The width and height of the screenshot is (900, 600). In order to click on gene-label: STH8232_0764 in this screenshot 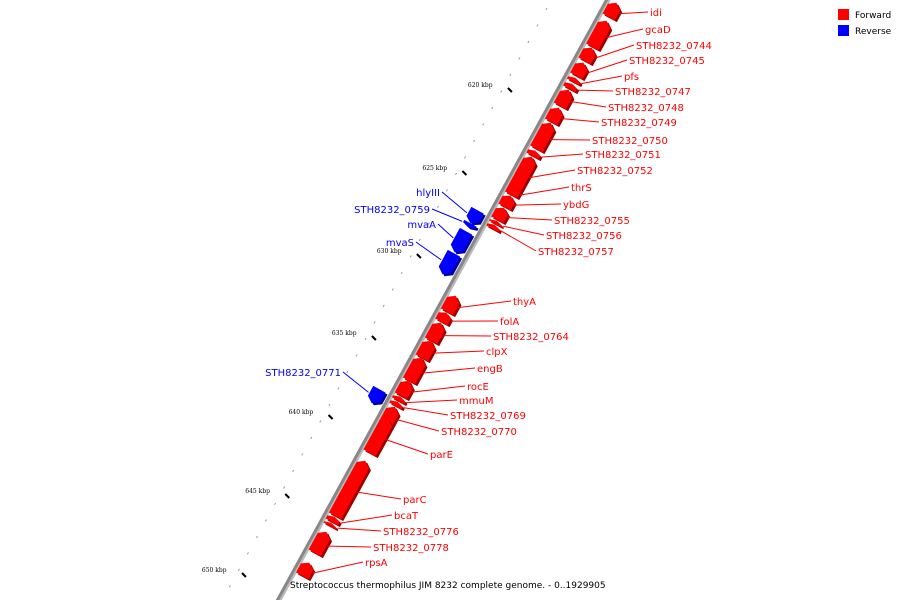, I will do `click(531, 337)`.